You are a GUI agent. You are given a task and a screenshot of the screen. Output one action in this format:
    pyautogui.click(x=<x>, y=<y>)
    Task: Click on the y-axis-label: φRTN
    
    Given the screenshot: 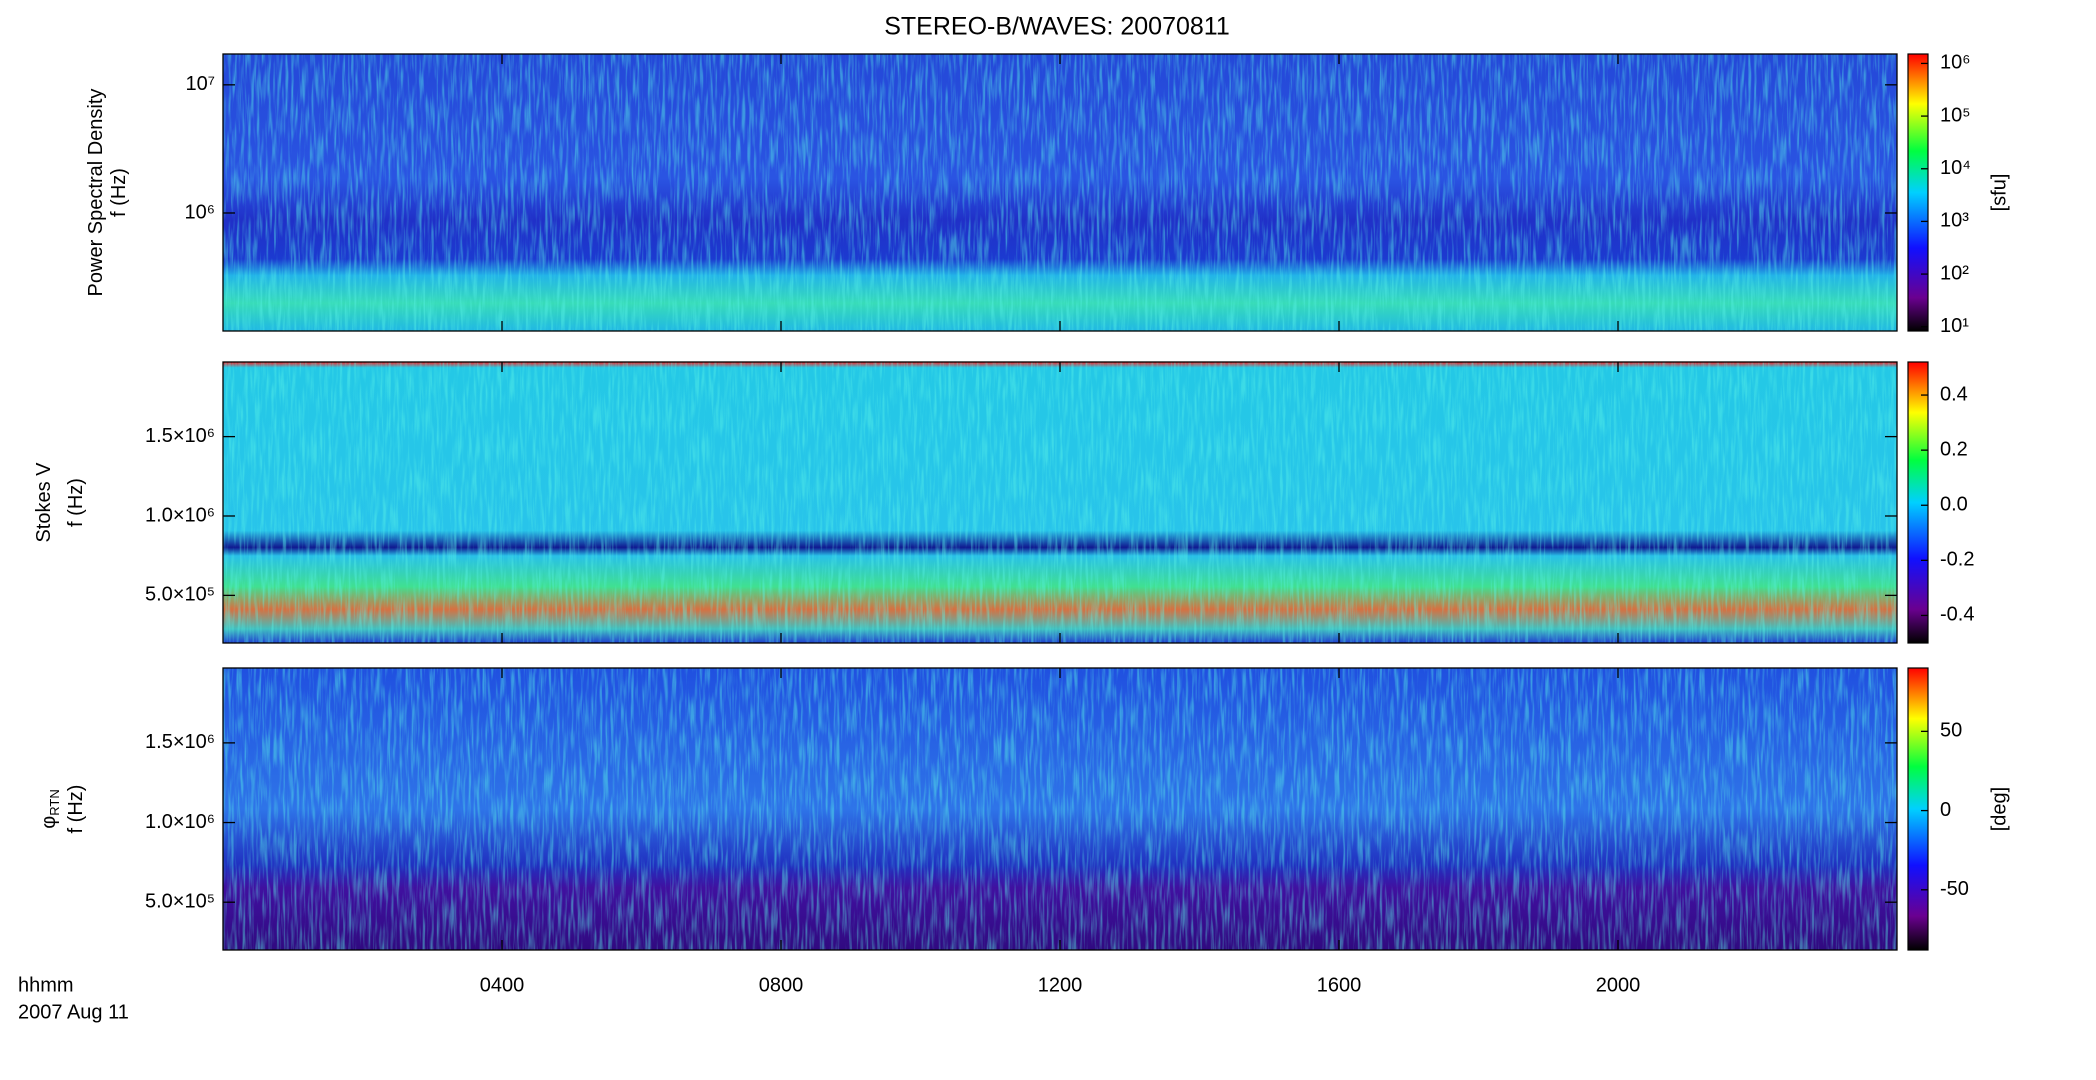 What is the action you would take?
    pyautogui.click(x=50, y=808)
    